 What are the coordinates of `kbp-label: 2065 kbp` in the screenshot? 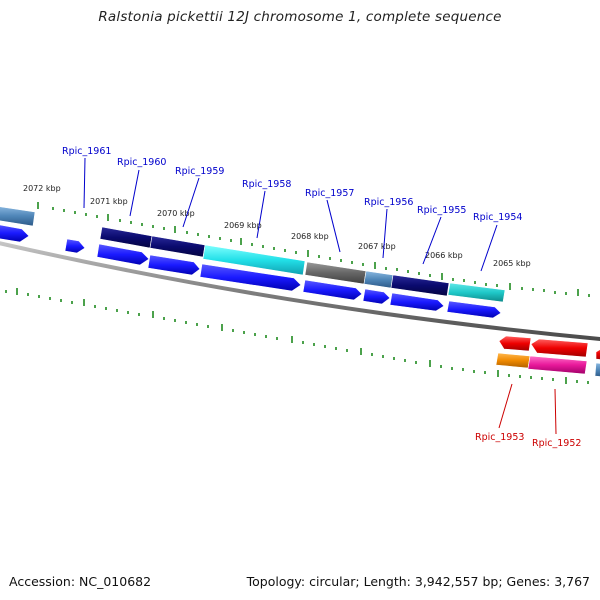 It's located at (512, 263).